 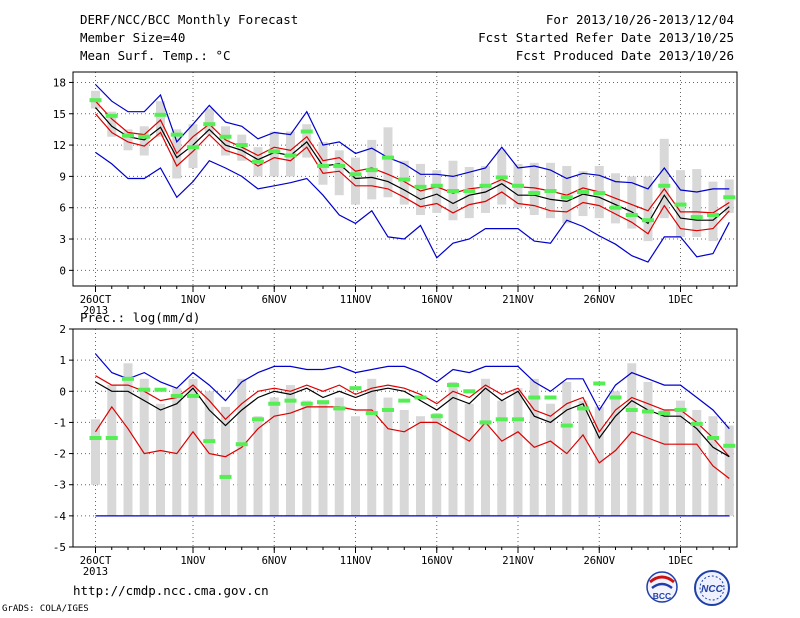 What do you see at coordinates (639, 19) in the screenshot?
I see `forecast-range-label: For 2013/10/26-2013/12/04` at bounding box center [639, 19].